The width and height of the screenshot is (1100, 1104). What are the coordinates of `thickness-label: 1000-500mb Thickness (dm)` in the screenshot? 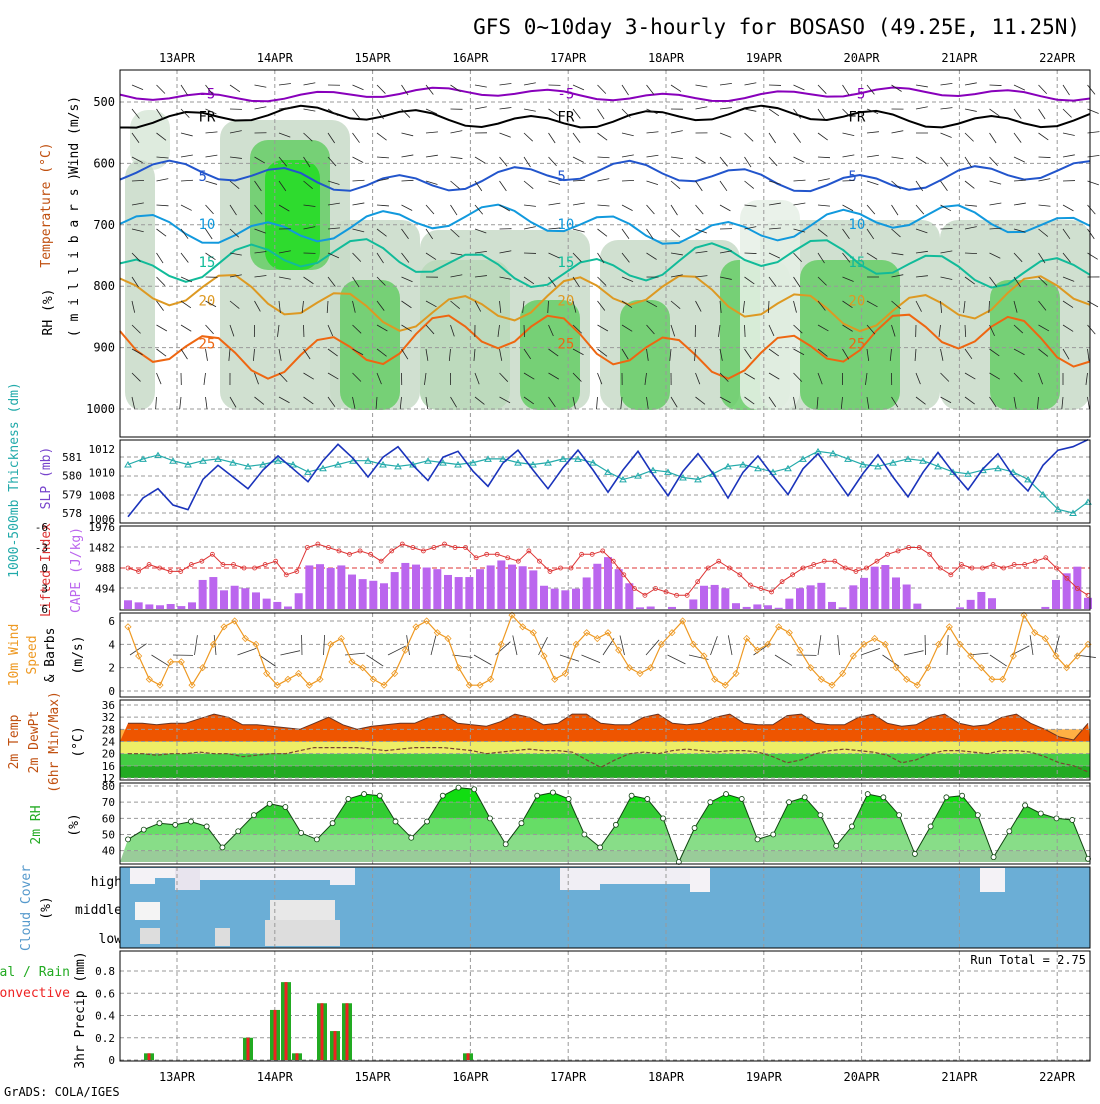 It's located at (14, 480).